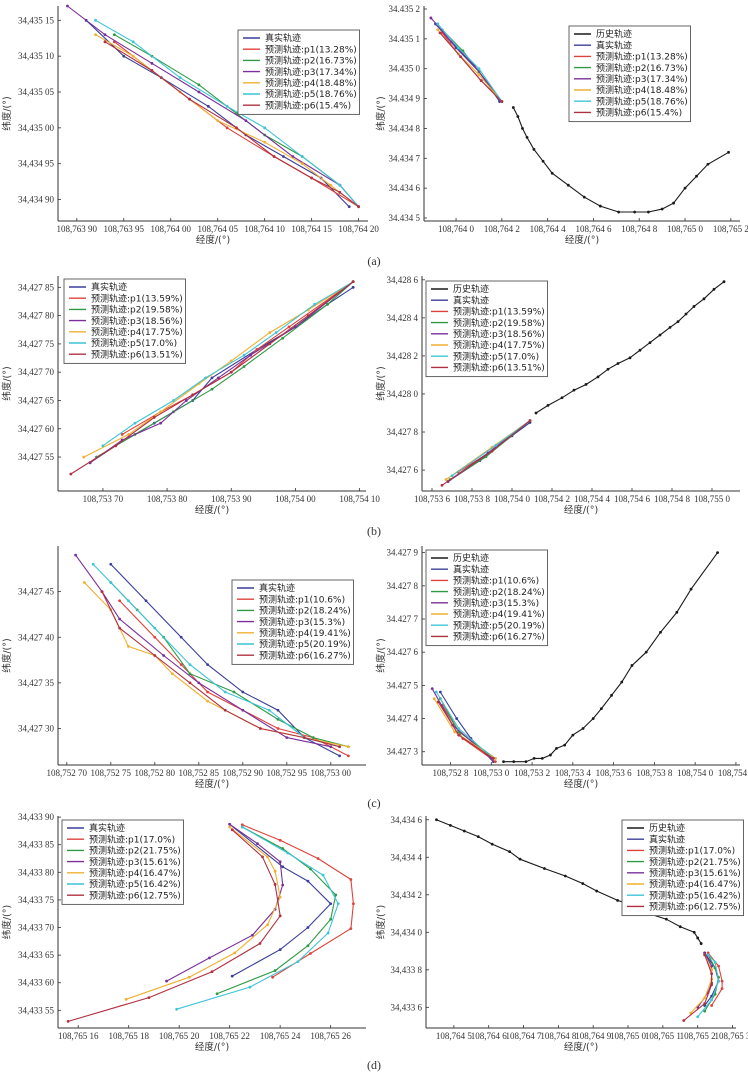 The width and height of the screenshot is (748, 1078). What do you see at coordinates (374, 1065) in the screenshot?
I see `caption-d: (d)` at bounding box center [374, 1065].